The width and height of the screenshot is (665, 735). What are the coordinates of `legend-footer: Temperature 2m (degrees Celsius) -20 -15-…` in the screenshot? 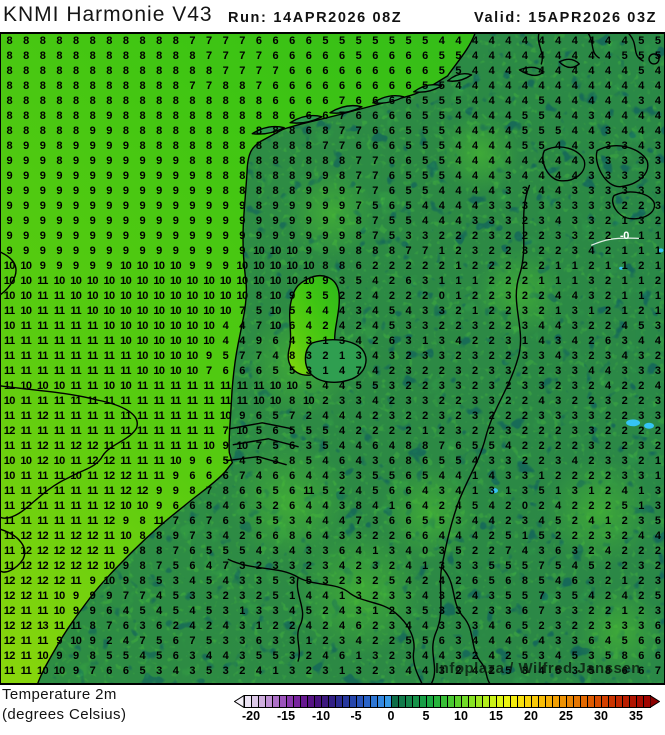 It's located at (332, 710).